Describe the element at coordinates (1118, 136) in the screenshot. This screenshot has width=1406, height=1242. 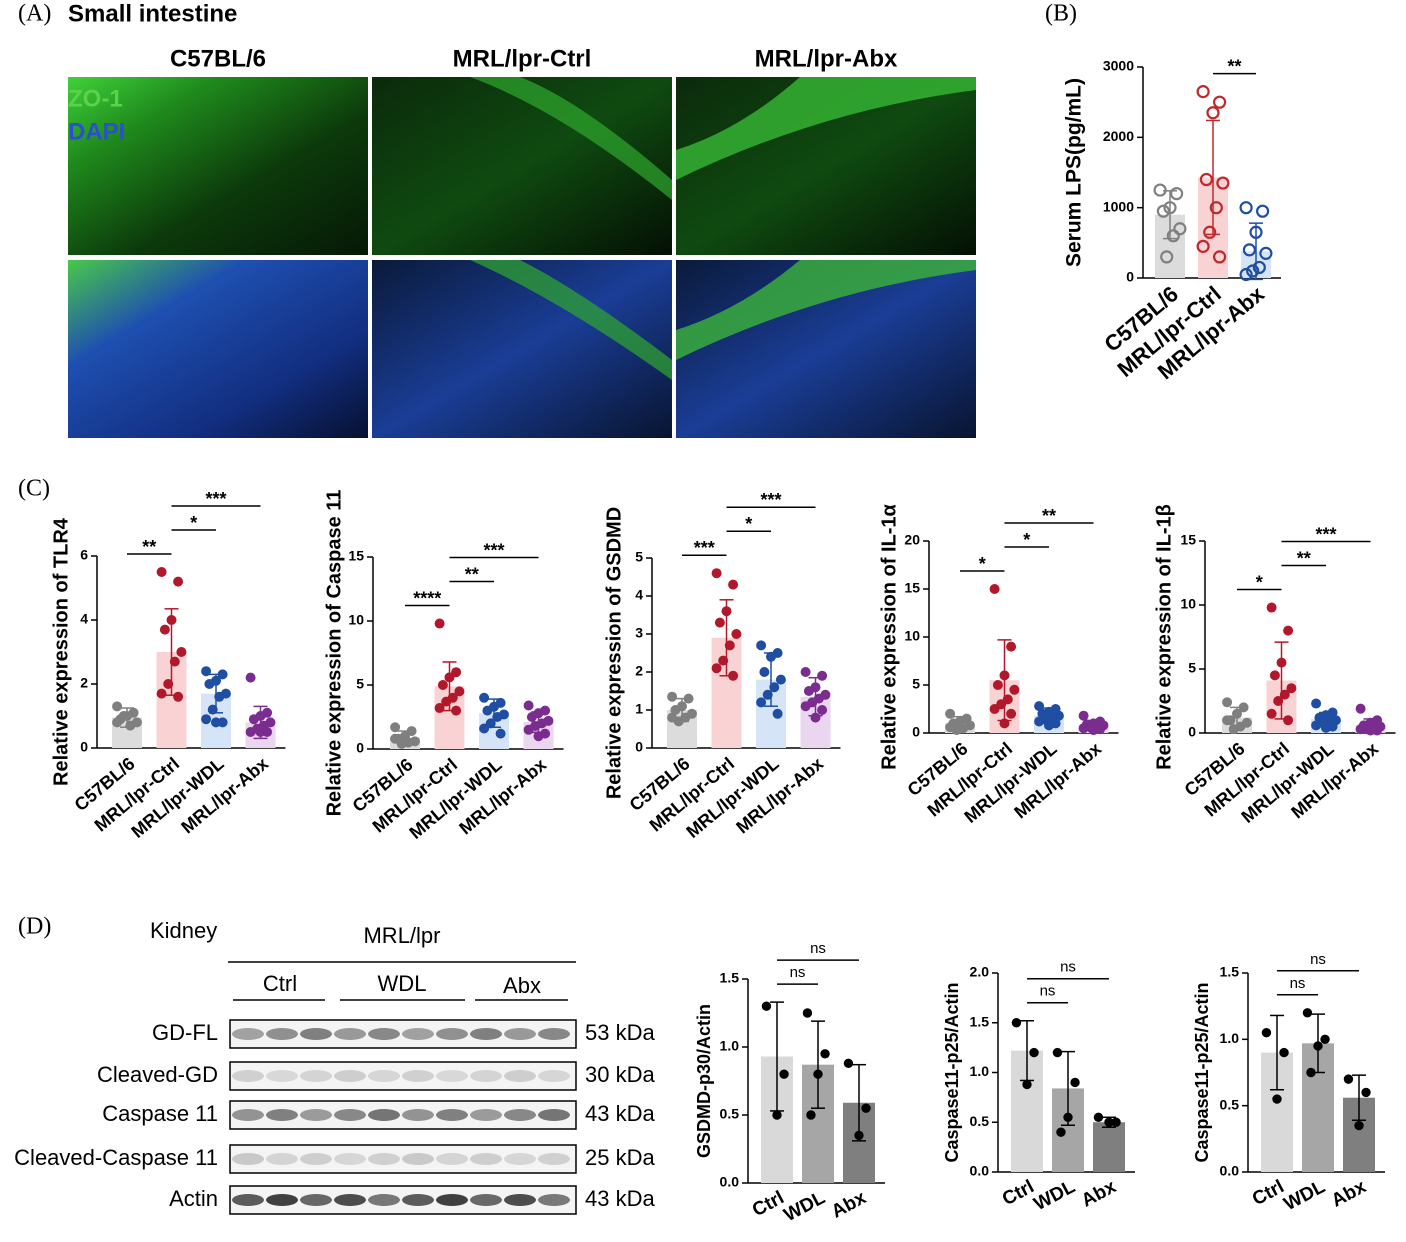
I see `y-tick-label: 2000` at that location.